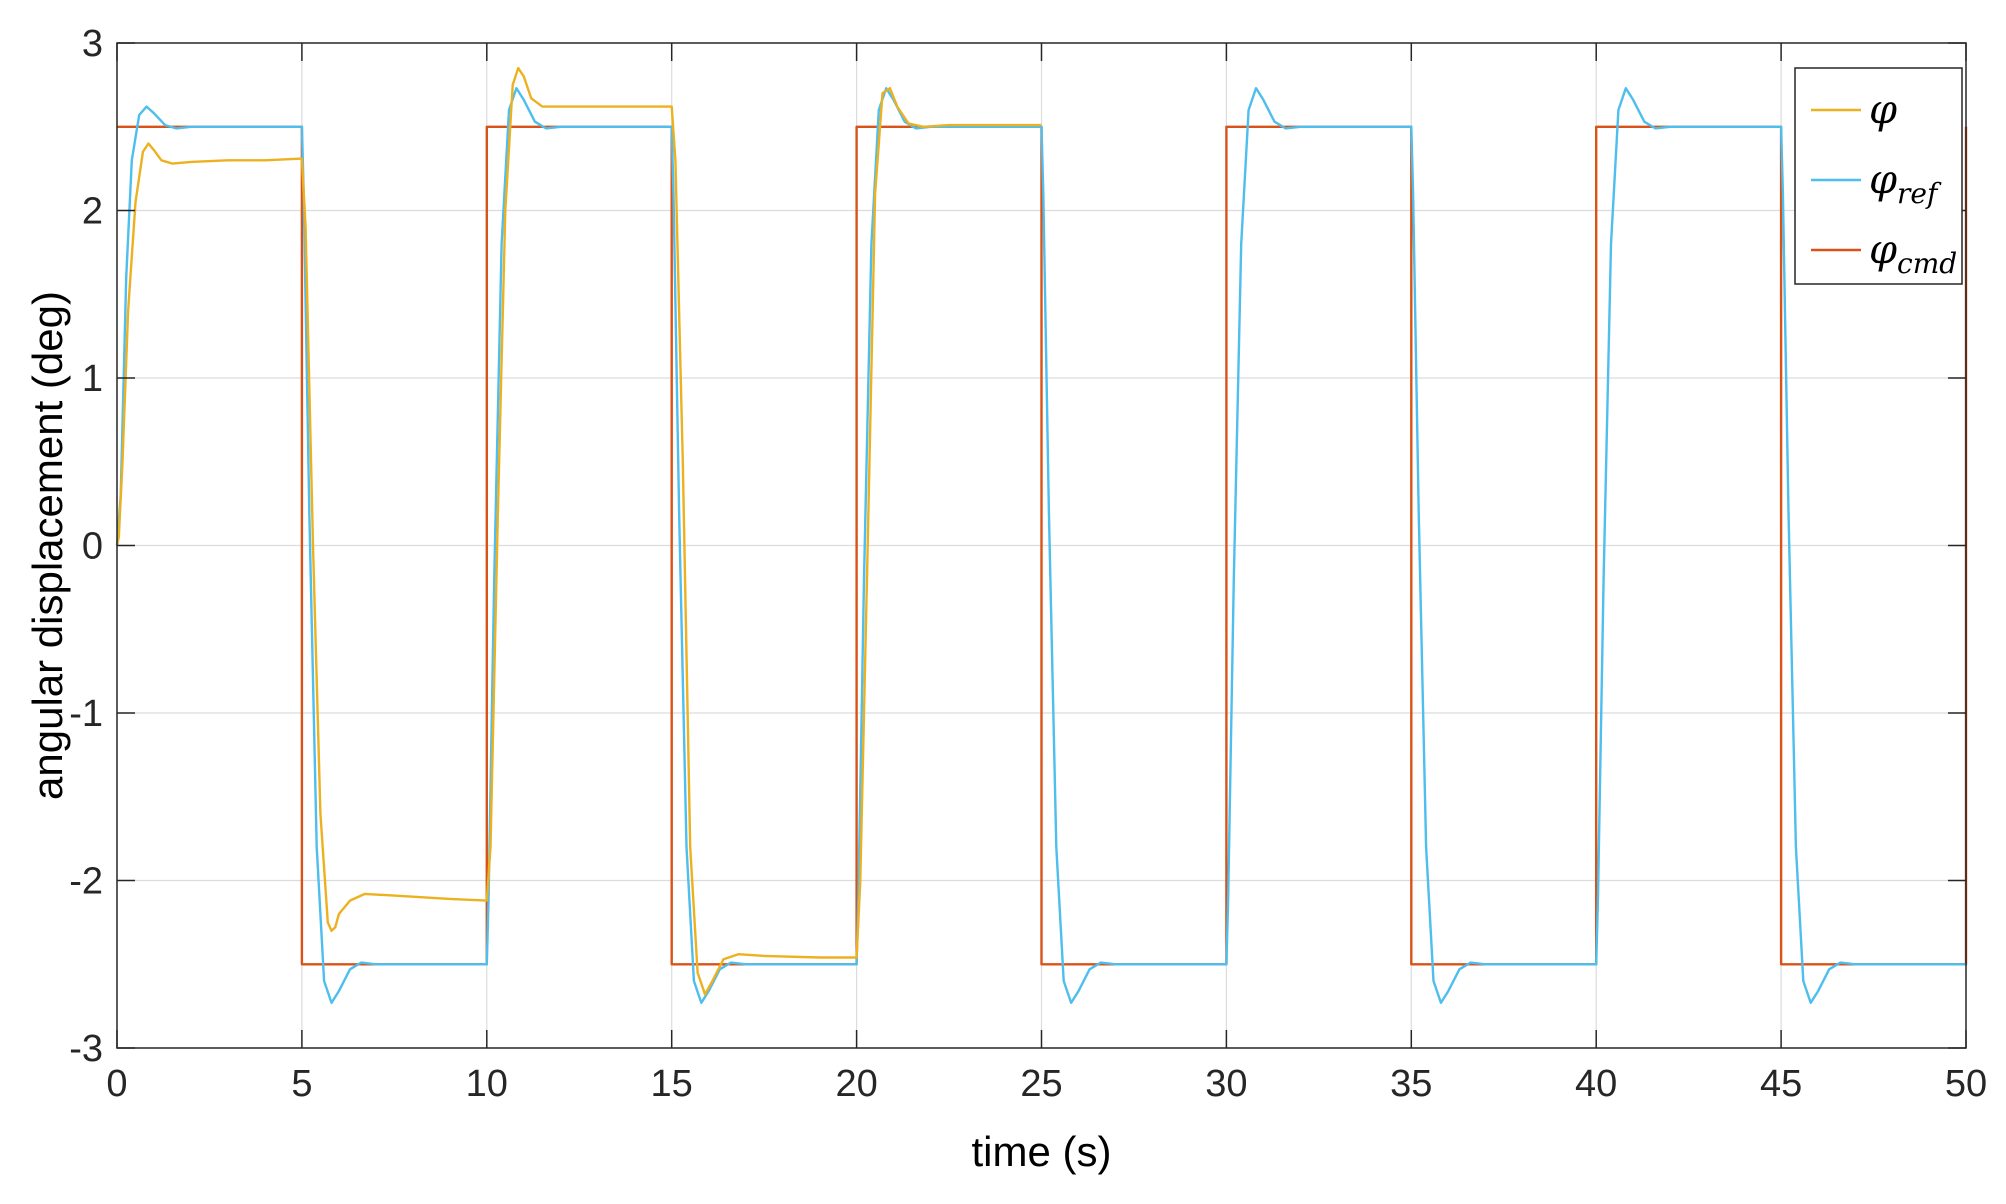  What do you see at coordinates (1883, 110) in the screenshot?
I see `legend-label: φ` at bounding box center [1883, 110].